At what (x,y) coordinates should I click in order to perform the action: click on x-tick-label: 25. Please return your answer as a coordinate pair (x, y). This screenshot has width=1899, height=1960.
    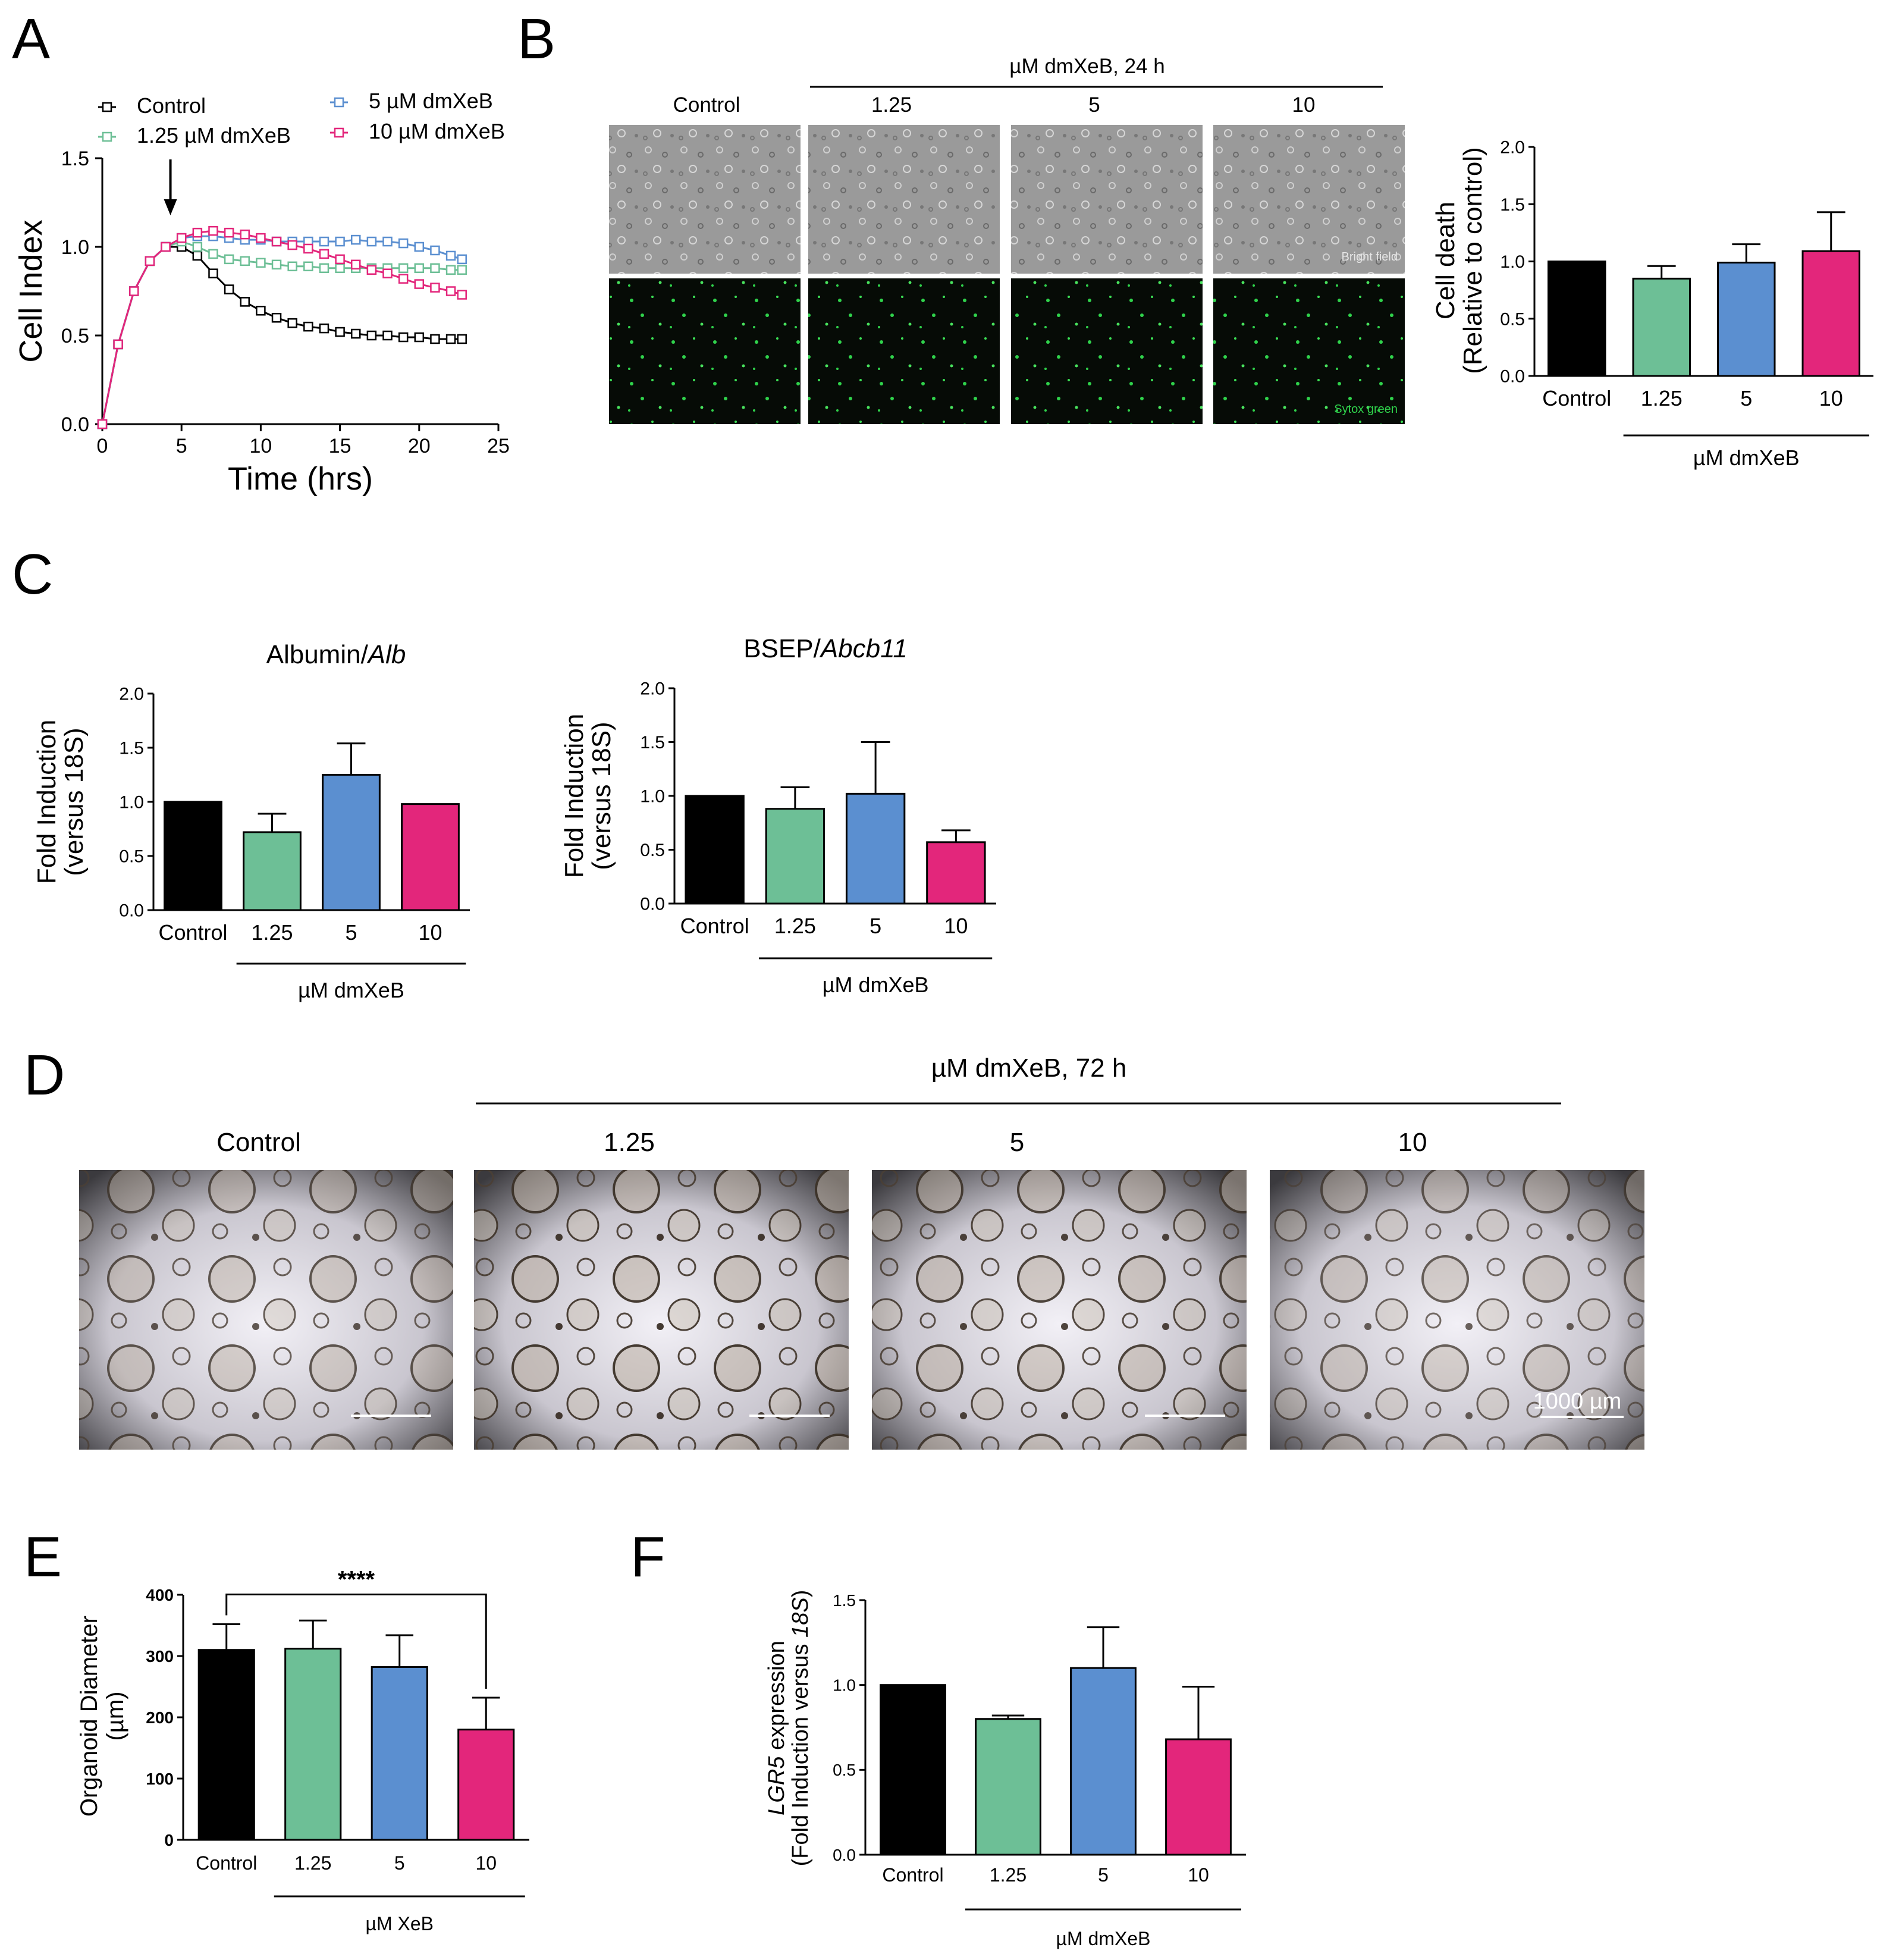
    Looking at the image, I should click on (498, 446).